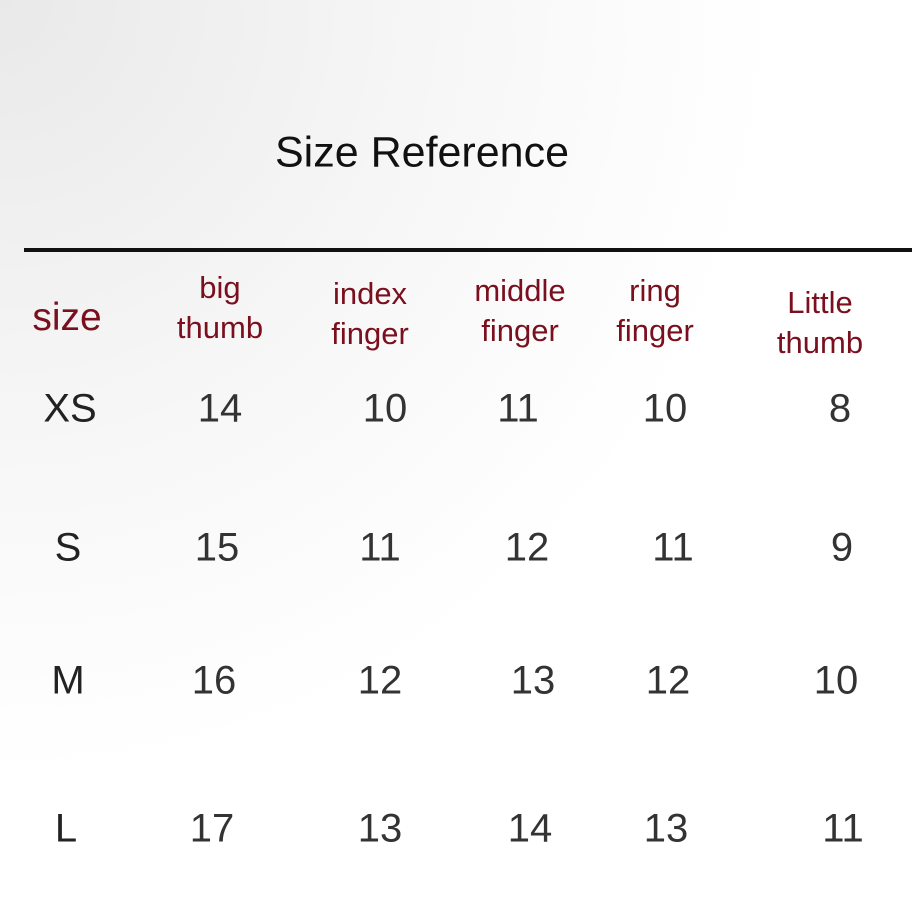 The image size is (912, 912). What do you see at coordinates (422, 152) in the screenshot?
I see `page-title: Size Reference` at bounding box center [422, 152].